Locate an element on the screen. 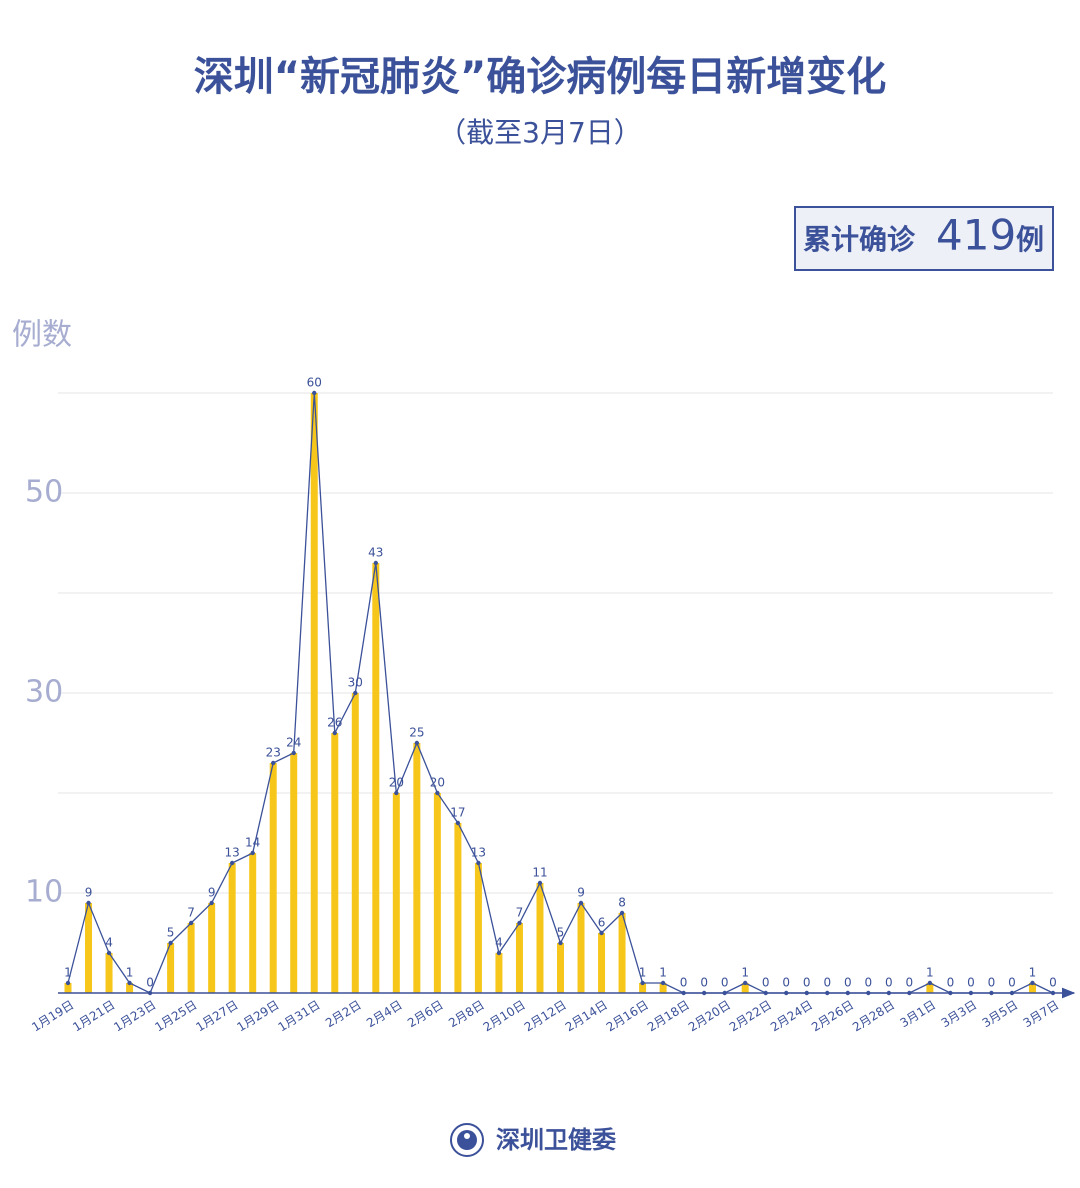  total-prefix: 累计确诊 is located at coordinates (859, 239).